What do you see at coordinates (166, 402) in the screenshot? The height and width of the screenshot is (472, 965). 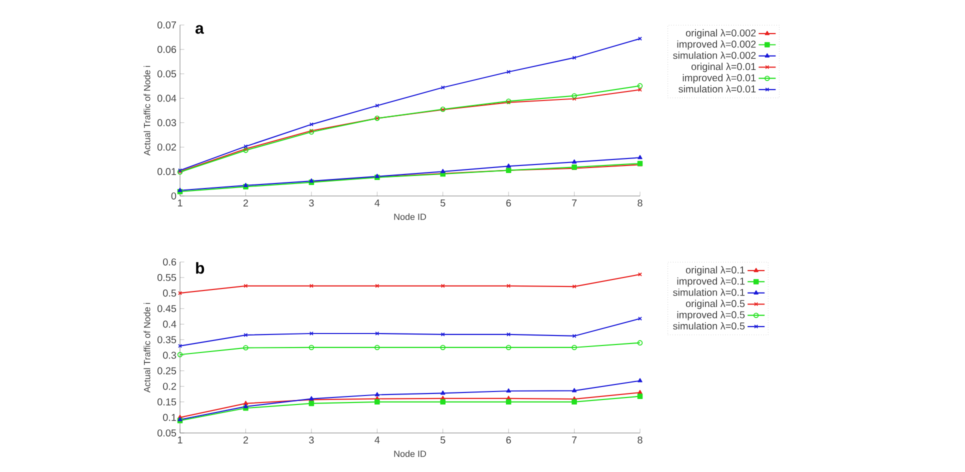 I see `y-tick-label: 0.15` at bounding box center [166, 402].